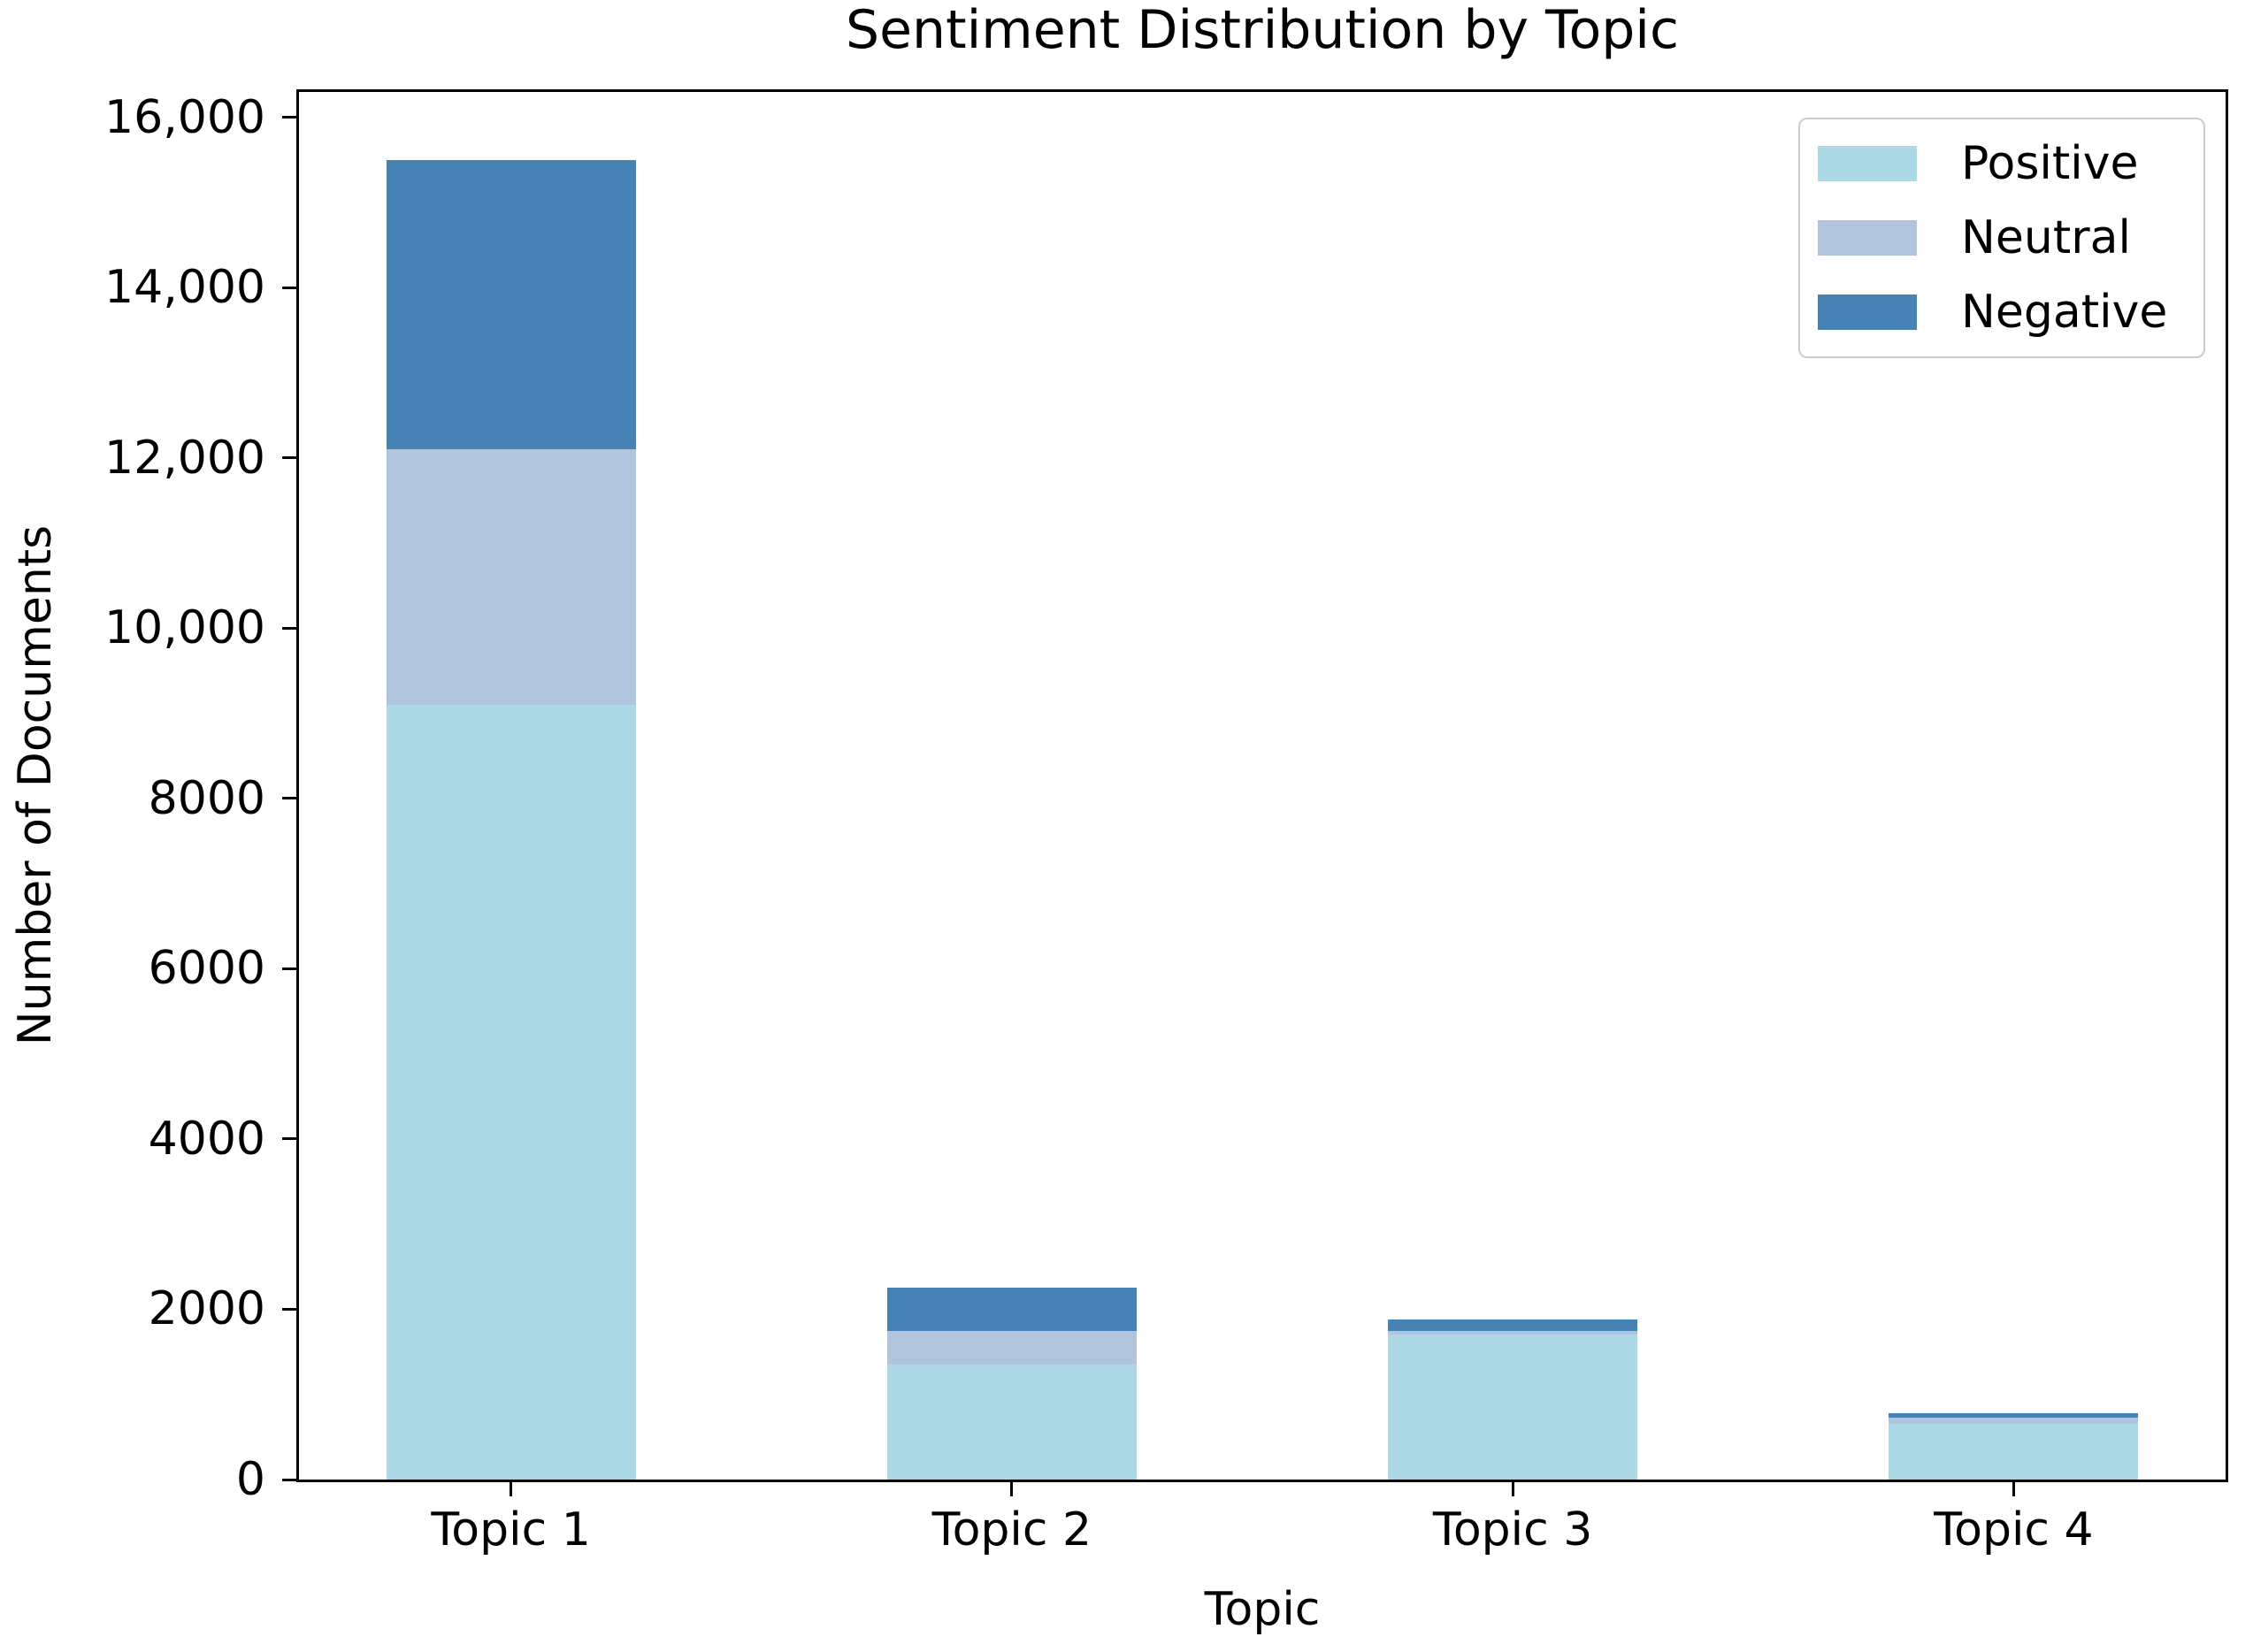 Image resolution: width=2253 pixels, height=1652 pixels. What do you see at coordinates (1513, 1325) in the screenshot?
I see `bar-topic-3-negative` at bounding box center [1513, 1325].